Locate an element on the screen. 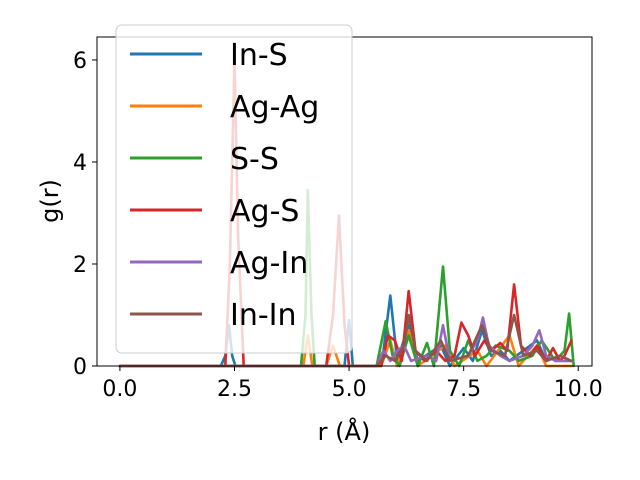 The image size is (640, 480). y-tick-label: 6 is located at coordinates (80, 61).